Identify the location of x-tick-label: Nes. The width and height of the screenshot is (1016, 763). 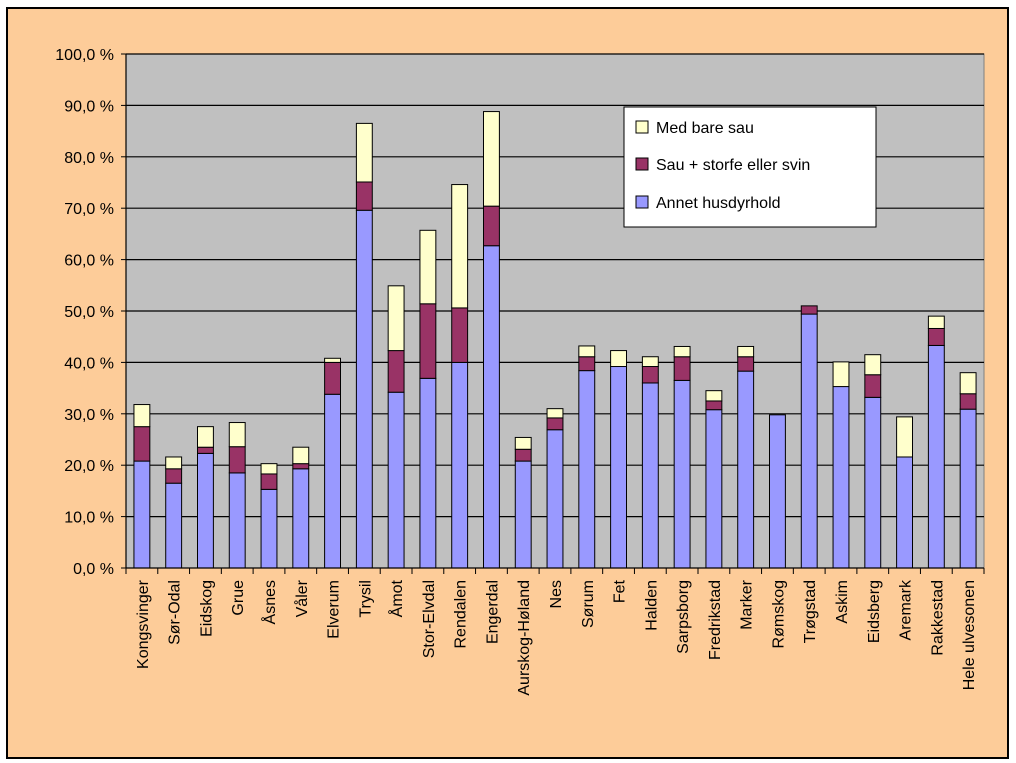
(556, 594).